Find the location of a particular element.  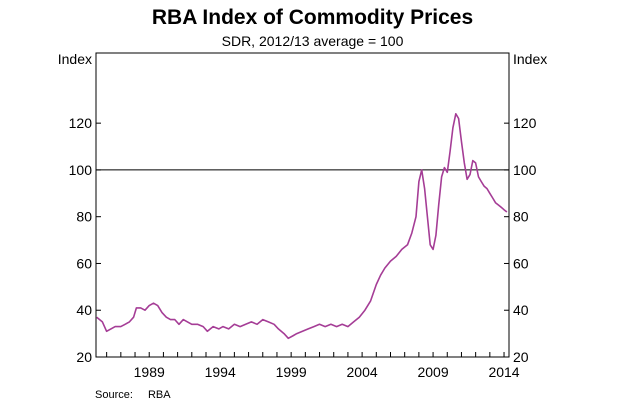

chart-subtitle: SDR, 2012/13 average = 100 is located at coordinates (312, 41).